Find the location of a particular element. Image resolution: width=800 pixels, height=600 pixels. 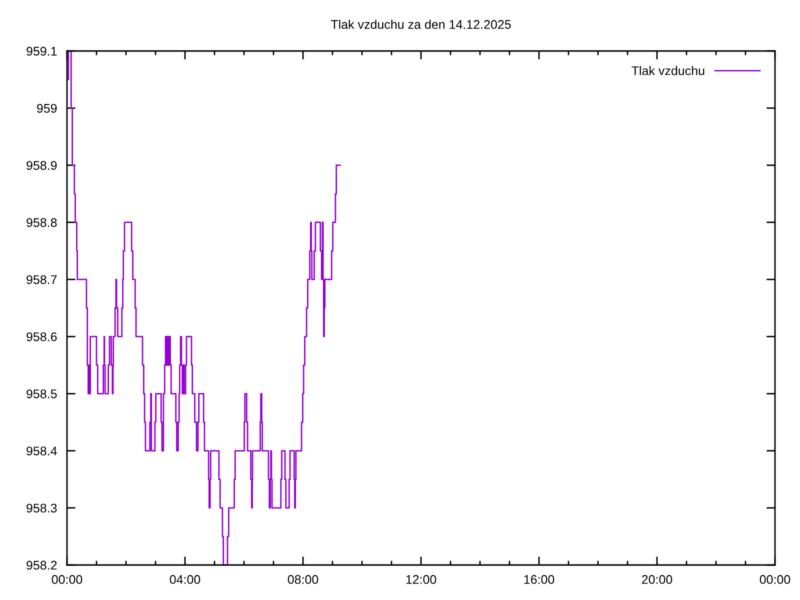

x-tick-label: 04:00 is located at coordinates (185, 579).